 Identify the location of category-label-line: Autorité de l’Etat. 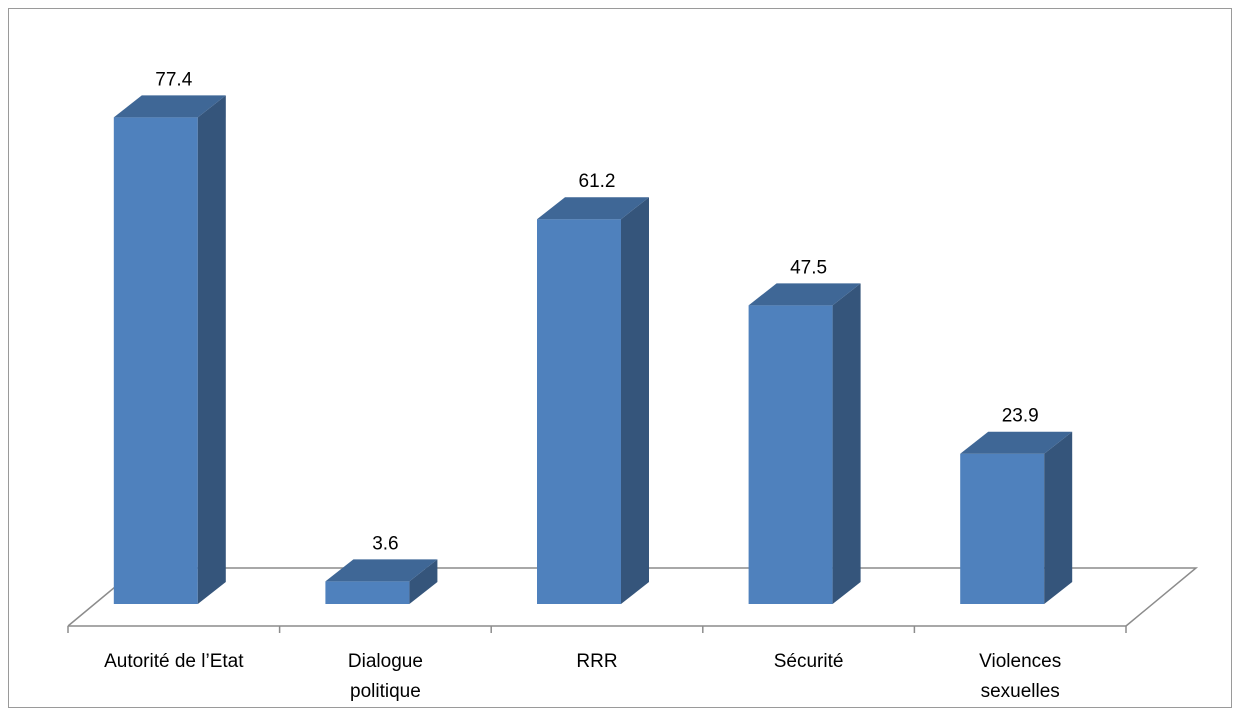
(174, 661).